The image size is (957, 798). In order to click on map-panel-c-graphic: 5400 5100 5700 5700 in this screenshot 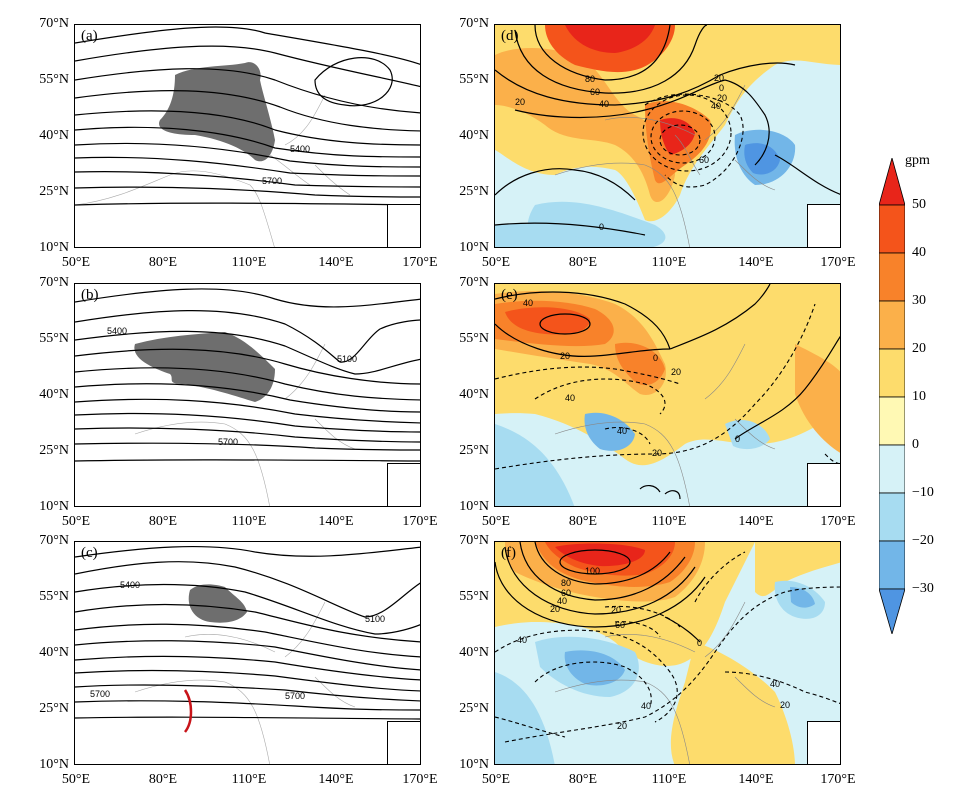, I will do `click(247, 654)`.